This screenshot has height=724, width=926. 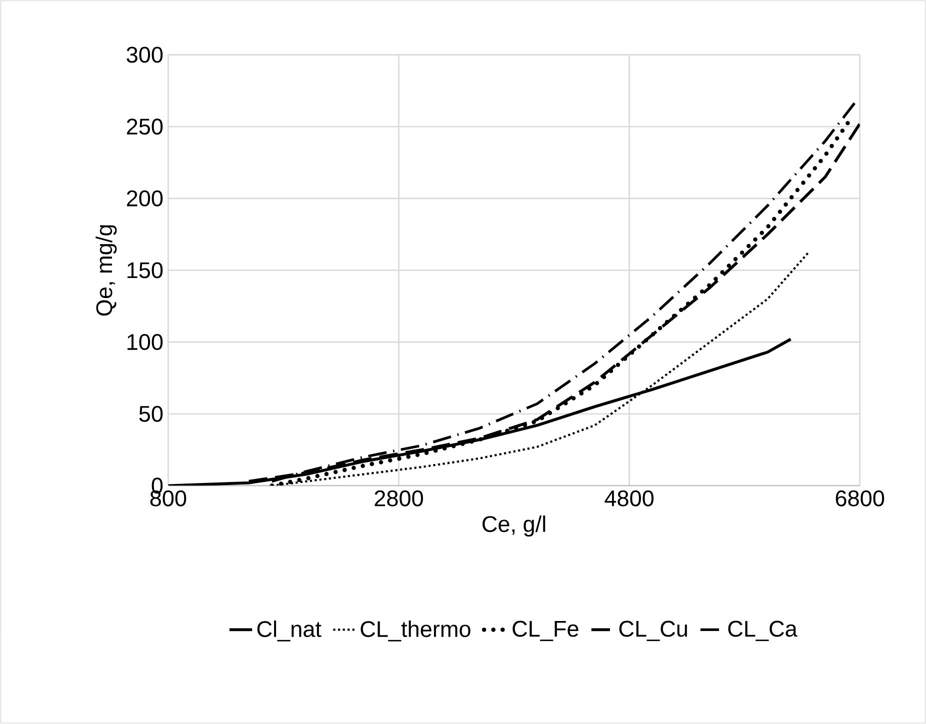 I want to click on x-tick-label: 2800, so click(x=398, y=498).